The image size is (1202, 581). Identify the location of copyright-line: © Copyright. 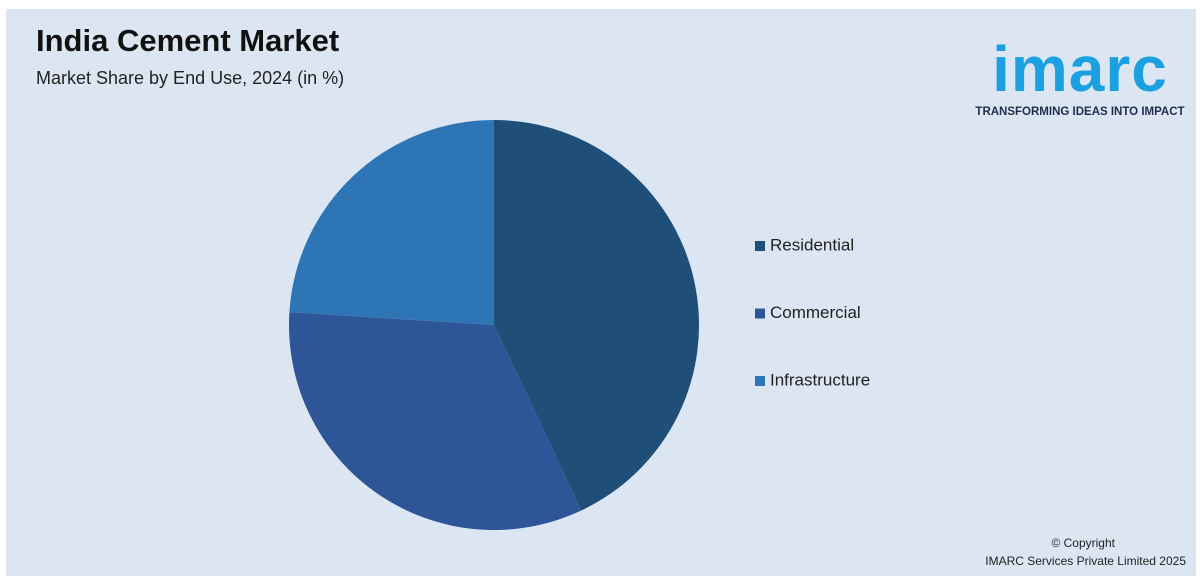
(1083, 543).